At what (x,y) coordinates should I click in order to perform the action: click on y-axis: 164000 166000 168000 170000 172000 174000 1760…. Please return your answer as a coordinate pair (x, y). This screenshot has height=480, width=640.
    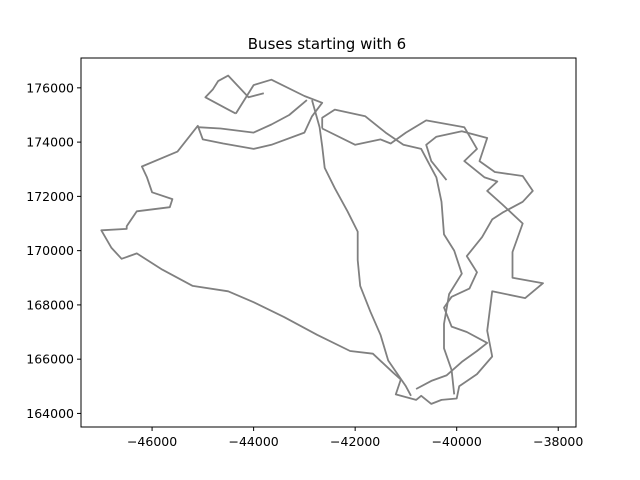
    Looking at the image, I should click on (53, 250).